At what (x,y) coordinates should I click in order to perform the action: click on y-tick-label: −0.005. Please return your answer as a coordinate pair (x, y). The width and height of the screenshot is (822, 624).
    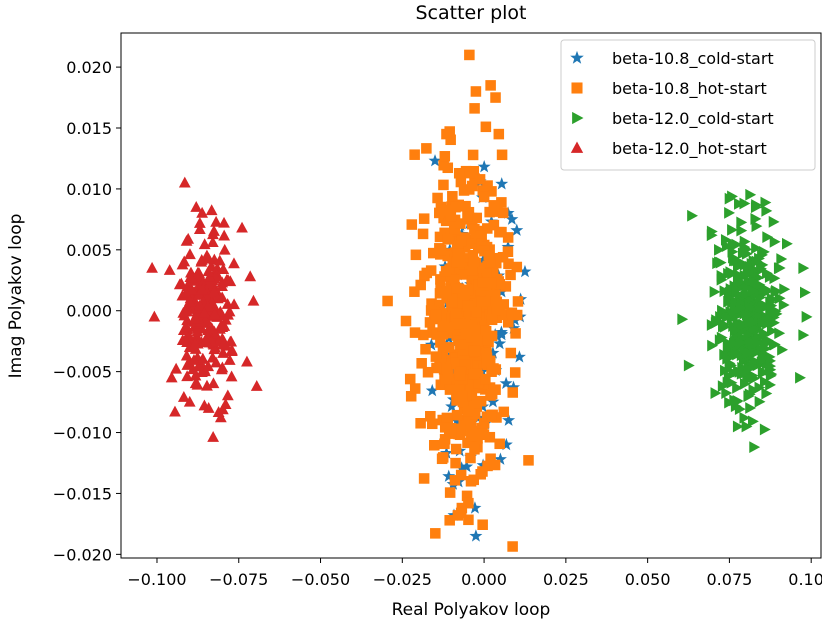
    Looking at the image, I should click on (82, 372).